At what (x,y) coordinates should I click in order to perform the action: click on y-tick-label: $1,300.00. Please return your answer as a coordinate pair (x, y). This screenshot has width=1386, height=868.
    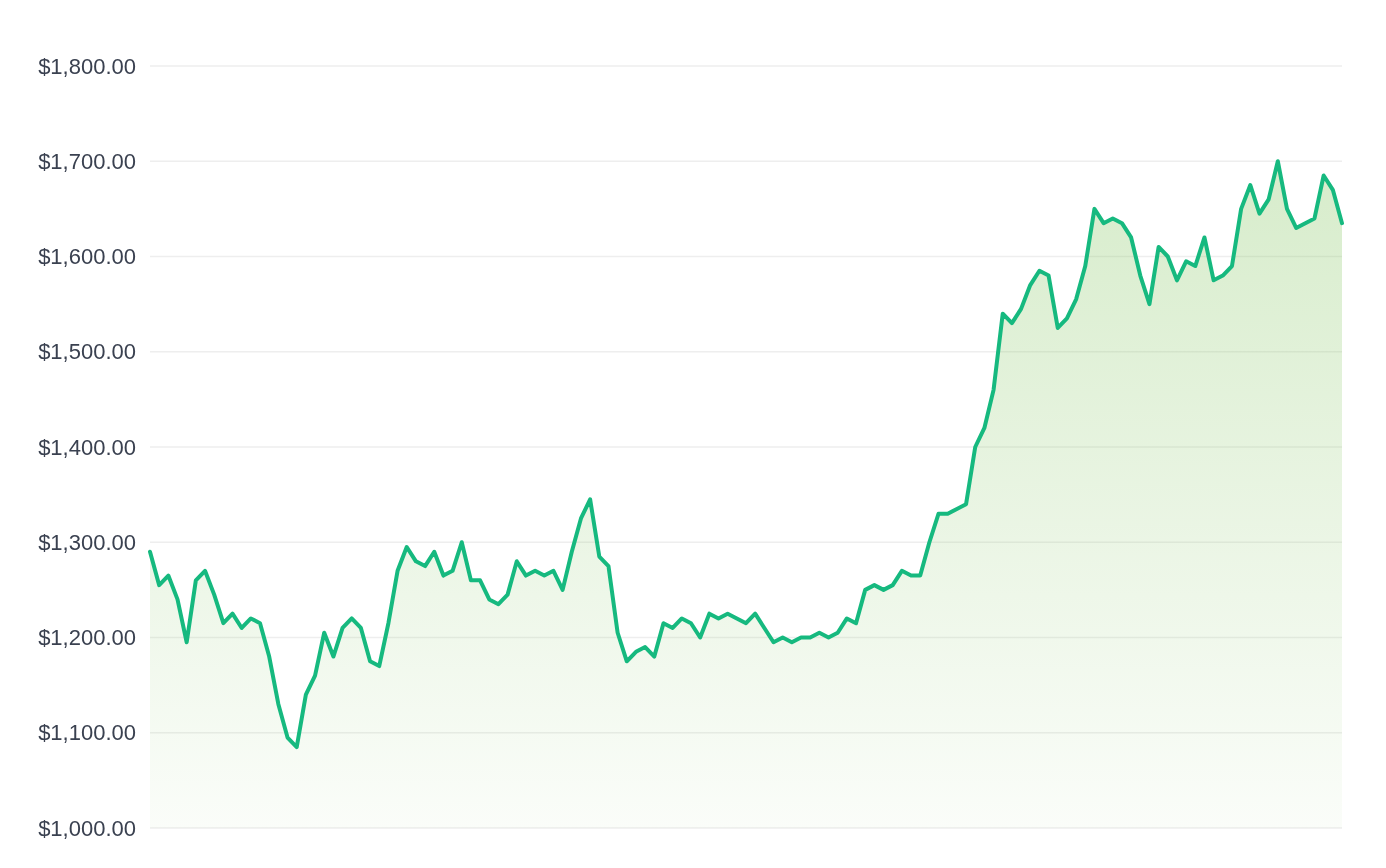
    Looking at the image, I should click on (87, 542).